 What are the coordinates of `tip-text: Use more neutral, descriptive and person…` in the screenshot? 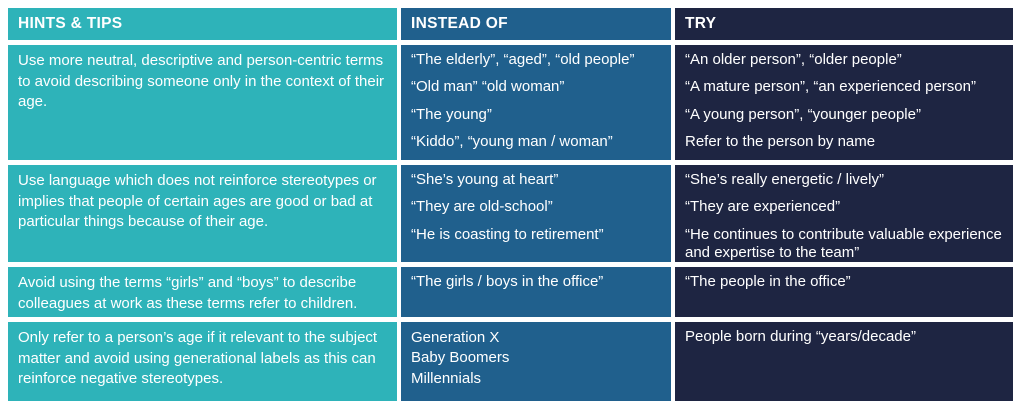 It's located at (201, 81).